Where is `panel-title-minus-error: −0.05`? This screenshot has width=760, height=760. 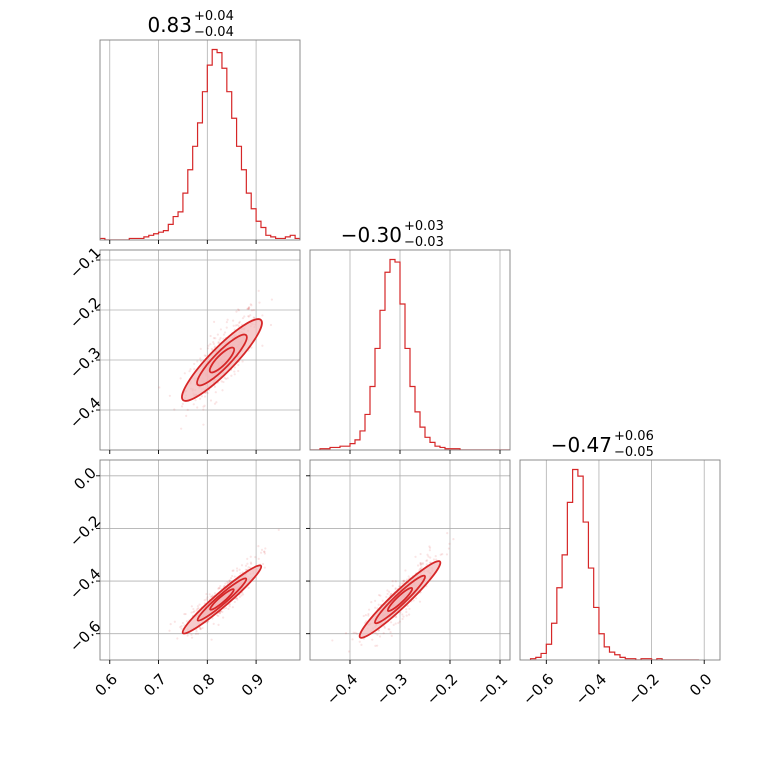 panel-title-minus-error: −0.05 is located at coordinates (634, 452).